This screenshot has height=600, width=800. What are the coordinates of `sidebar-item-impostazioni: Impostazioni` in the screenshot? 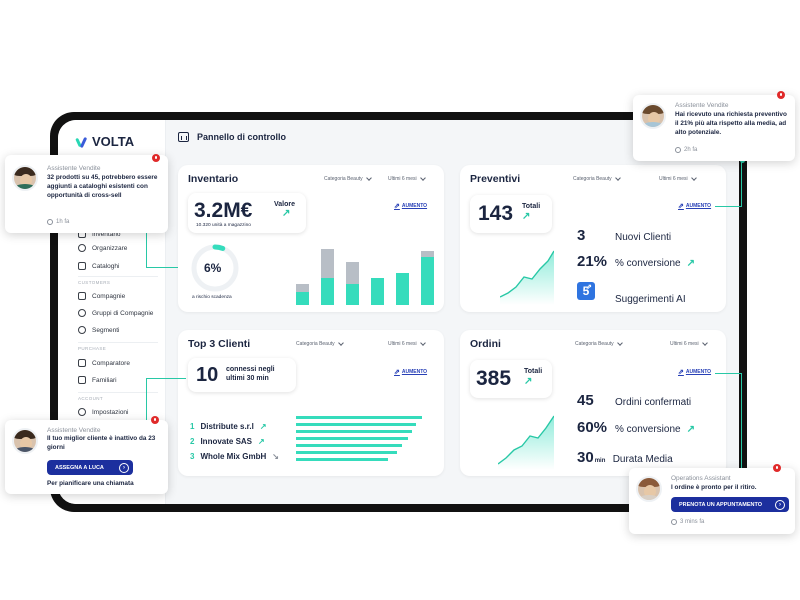 It's located at (103, 412).